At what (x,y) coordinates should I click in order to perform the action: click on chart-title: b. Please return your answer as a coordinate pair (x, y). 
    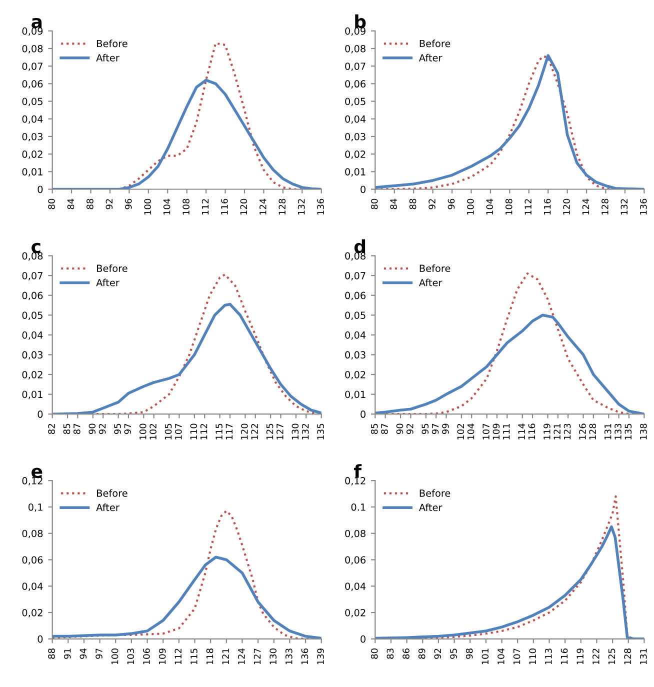
    Looking at the image, I should click on (360, 21).